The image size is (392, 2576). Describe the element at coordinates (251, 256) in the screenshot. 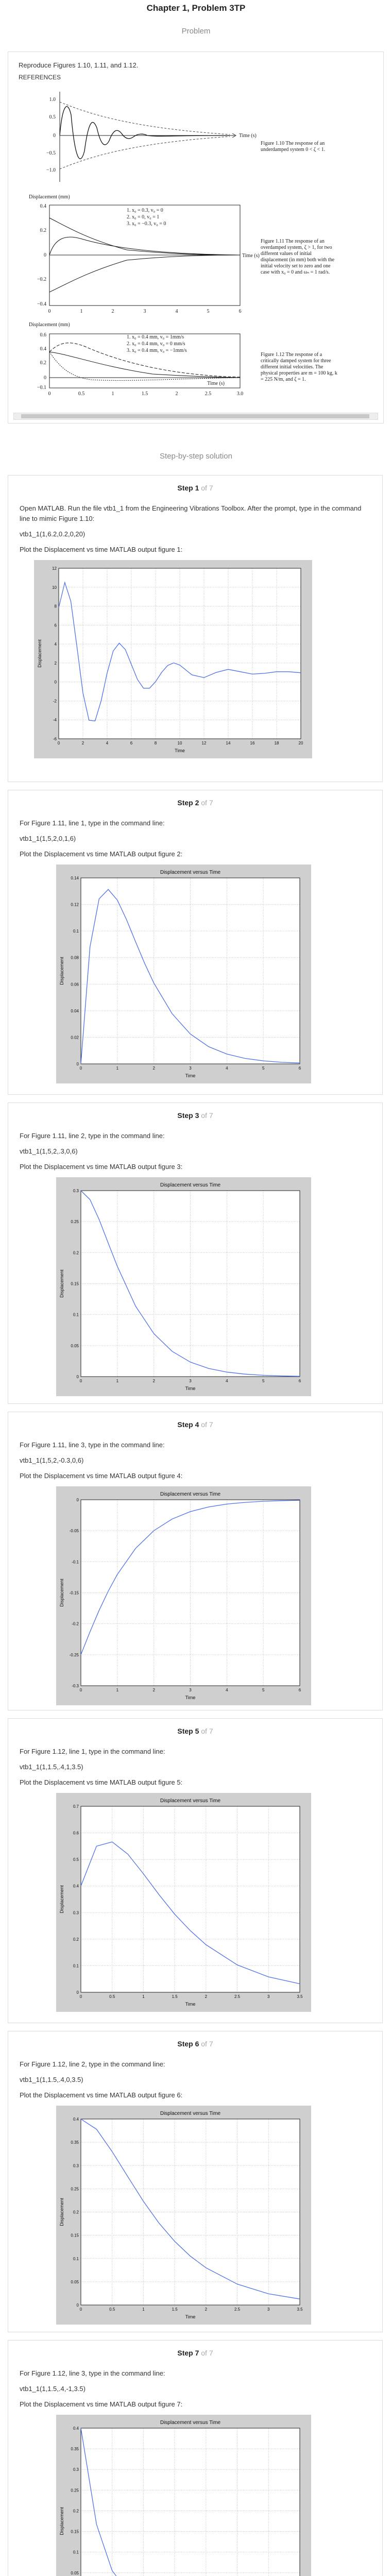

I see `x-axis-label: Time (s)` at that location.